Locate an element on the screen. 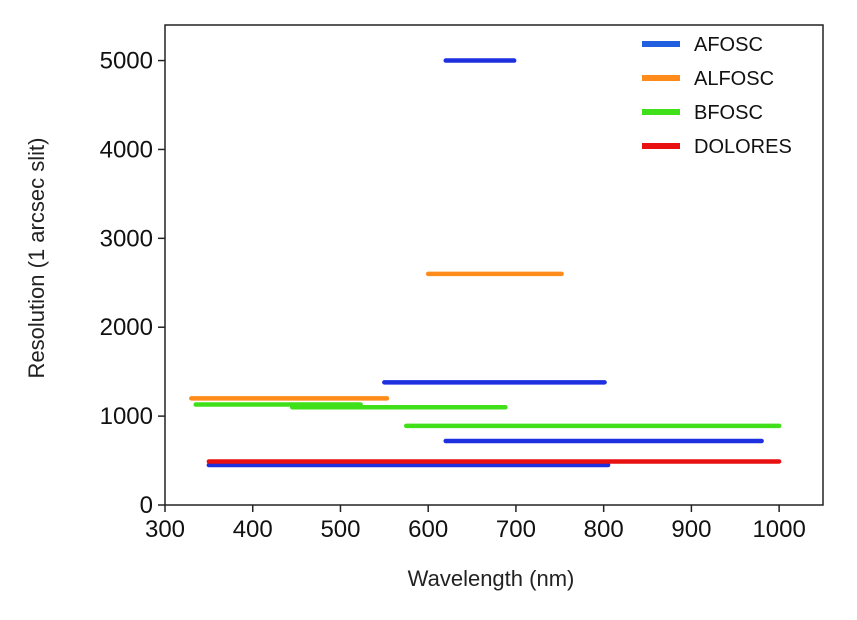 Image resolution: width=857 pixels, height=620 pixels. series-alfosc is located at coordinates (376, 336).